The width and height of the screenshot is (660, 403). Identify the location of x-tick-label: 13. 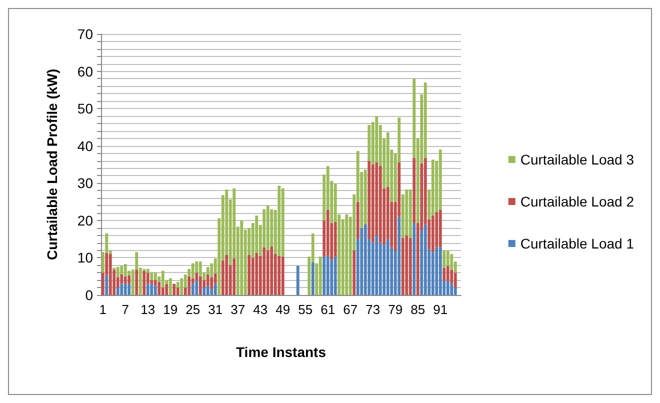
(148, 309).